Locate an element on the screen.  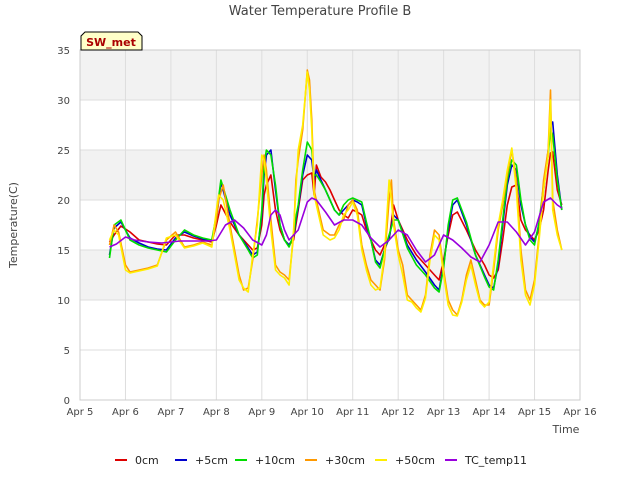
x-tick-label: Apr 10 is located at coordinates (307, 412).